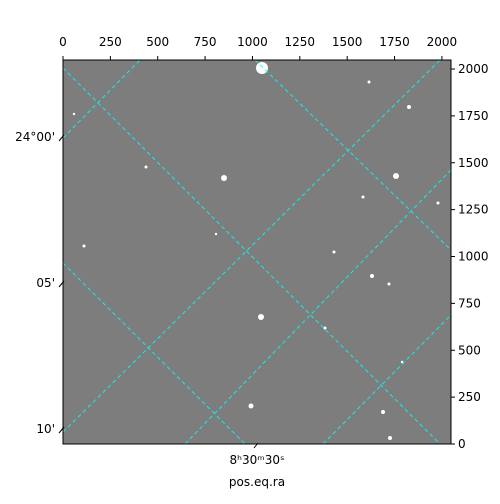 This screenshot has width=500, height=504. I want to click on x-tick-label: 0, so click(63, 42).